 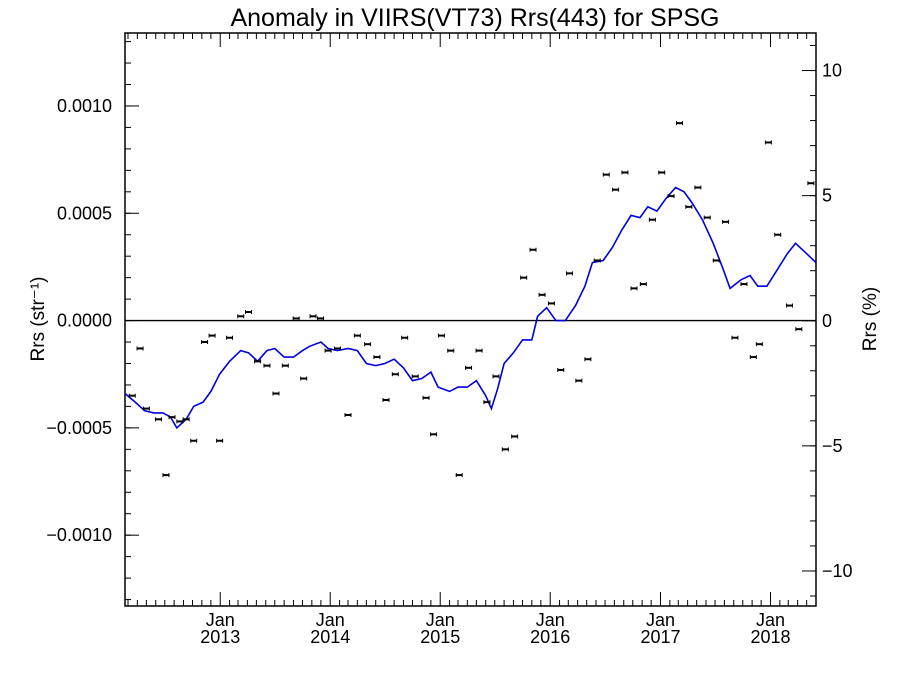 What do you see at coordinates (84, 213) in the screenshot?
I see `y-tick-label: 0.0005` at bounding box center [84, 213].